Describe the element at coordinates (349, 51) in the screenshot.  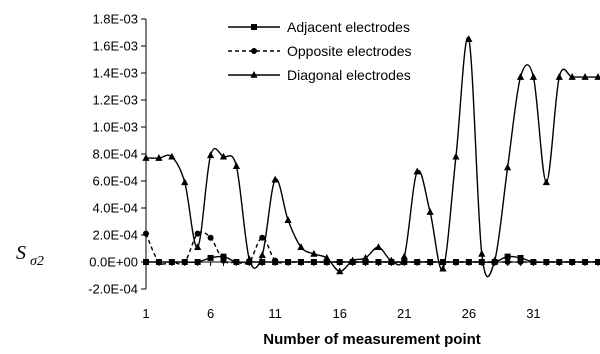
I see `legend-label: Opposite electrodes` at that location.